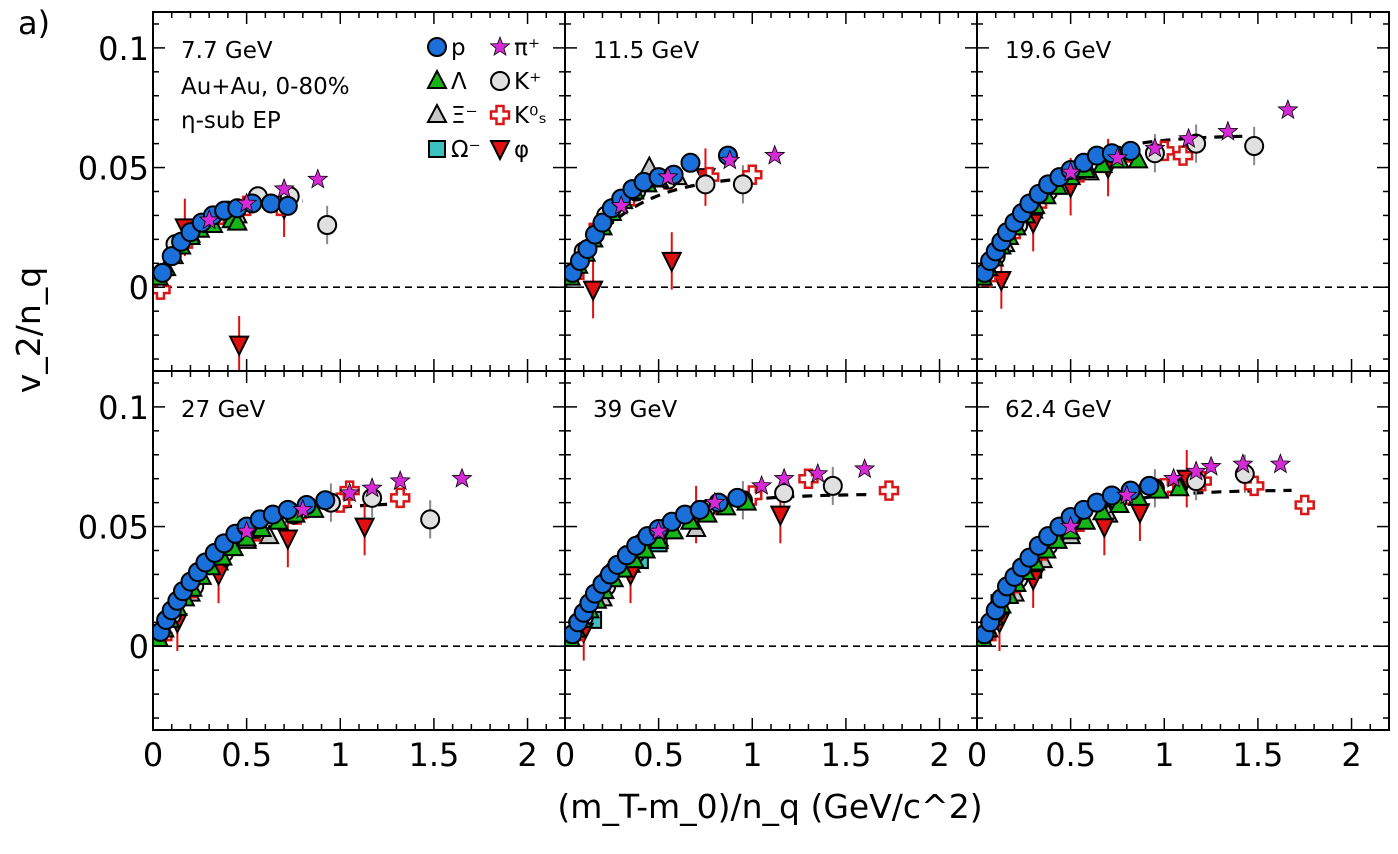 The height and width of the screenshot is (854, 1398). What do you see at coordinates (1058, 410) in the screenshot?
I see `energy-label: 62.4 GeV` at bounding box center [1058, 410].